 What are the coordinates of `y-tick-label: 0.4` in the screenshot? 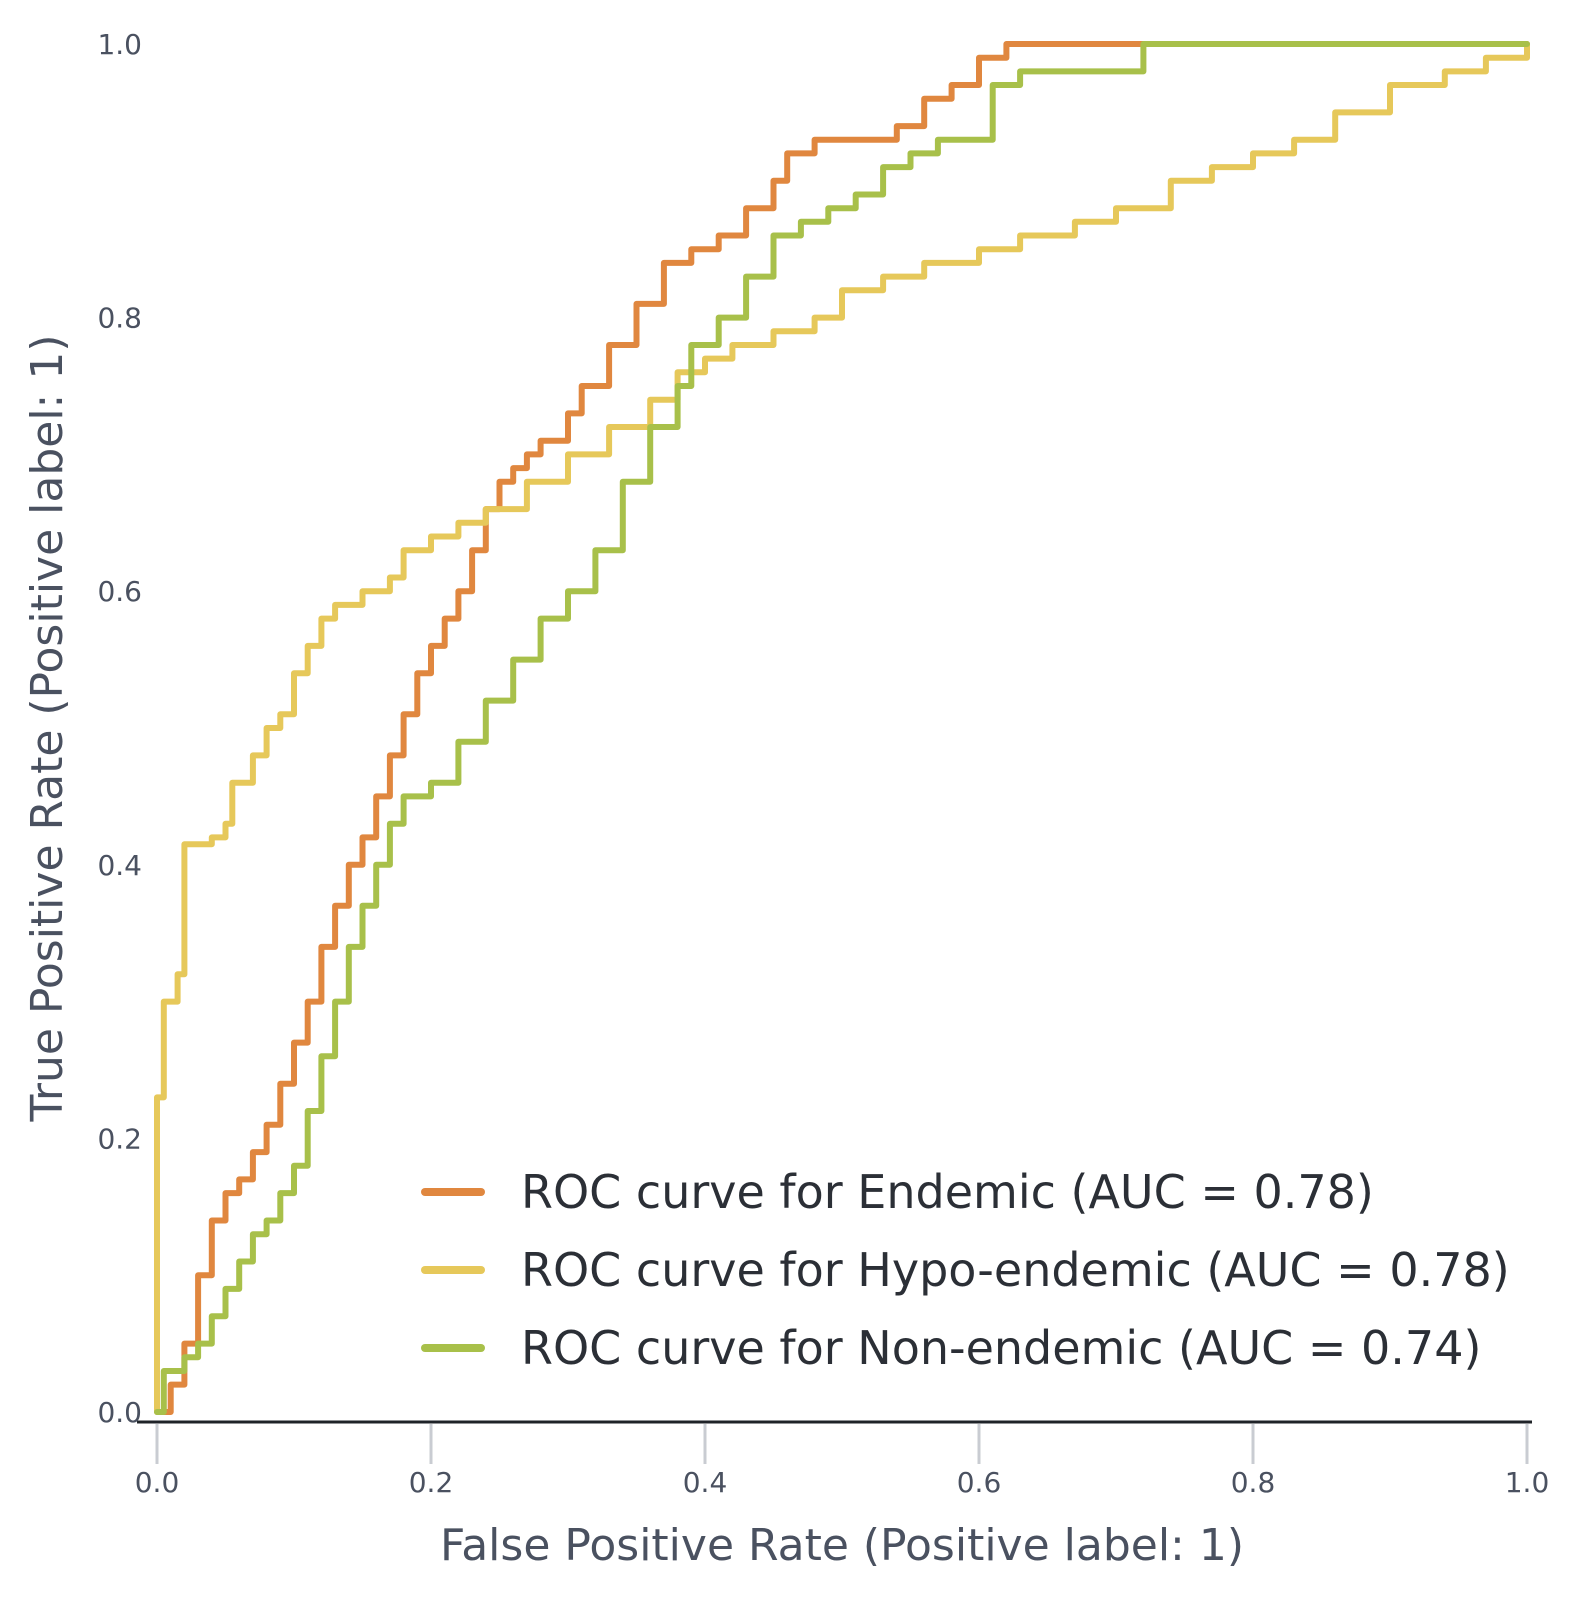 It's located at (119, 865).